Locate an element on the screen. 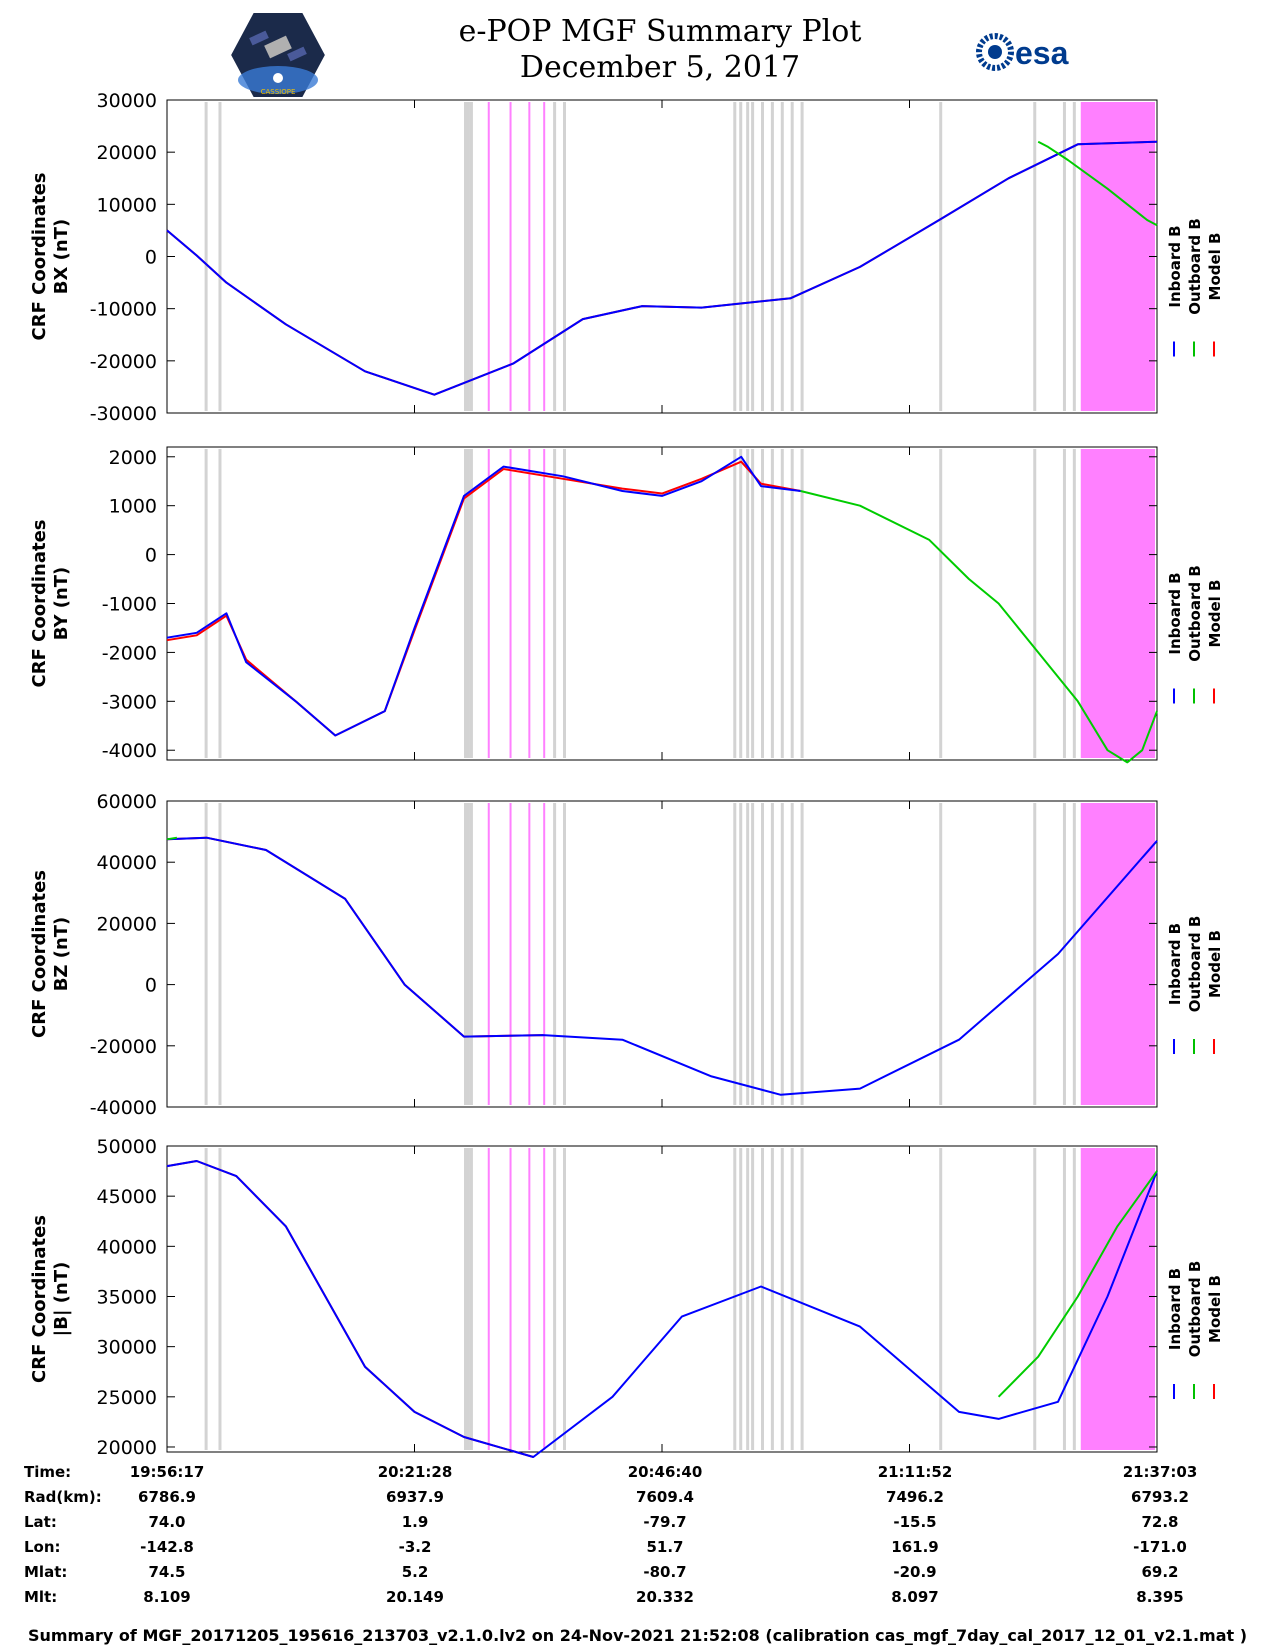 This screenshot has width=1275, height=1650. info-cell: 161.9 is located at coordinates (915, 1547).